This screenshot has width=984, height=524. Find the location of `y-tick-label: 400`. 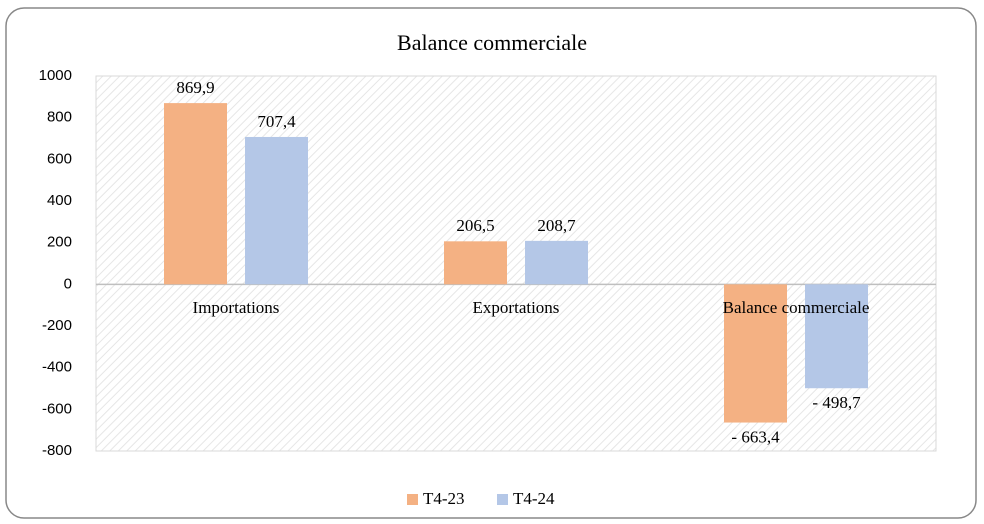

y-tick-label: 400 is located at coordinates (59, 200).